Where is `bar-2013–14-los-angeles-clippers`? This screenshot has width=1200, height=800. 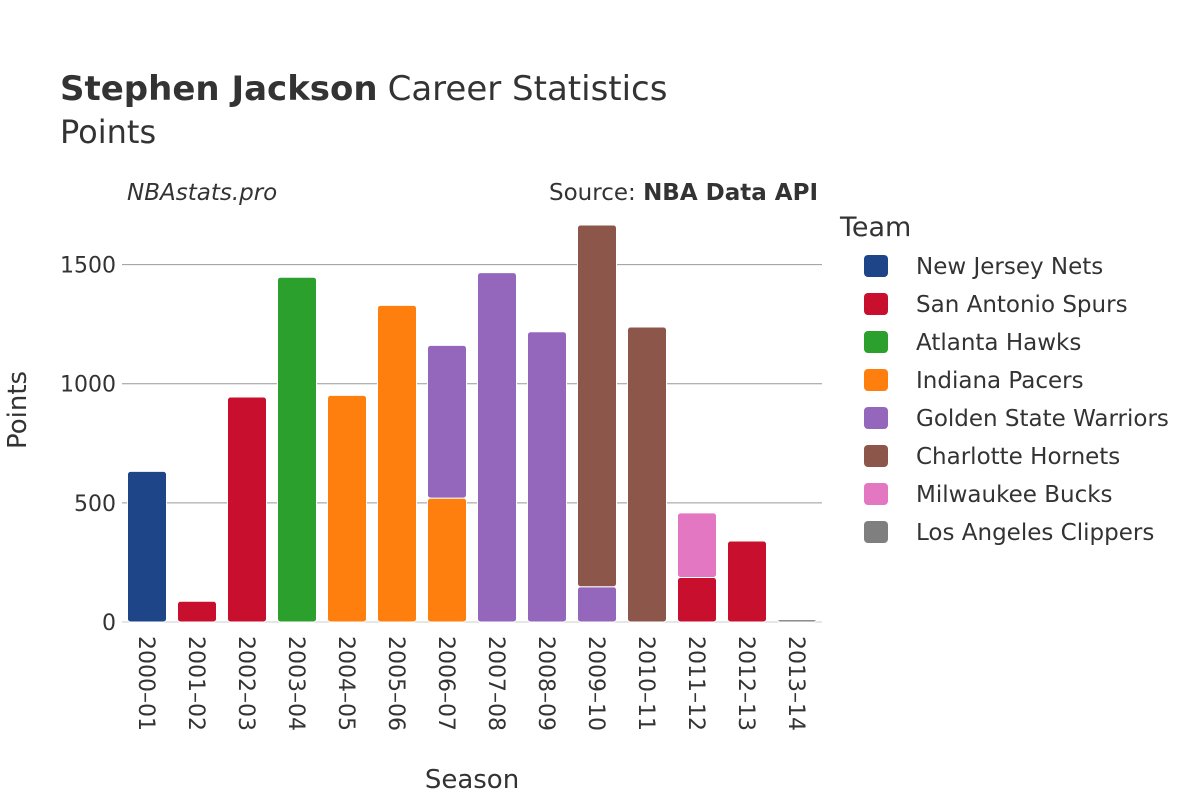
bar-2013–14-los-angeles-clippers is located at coordinates (797, 621).